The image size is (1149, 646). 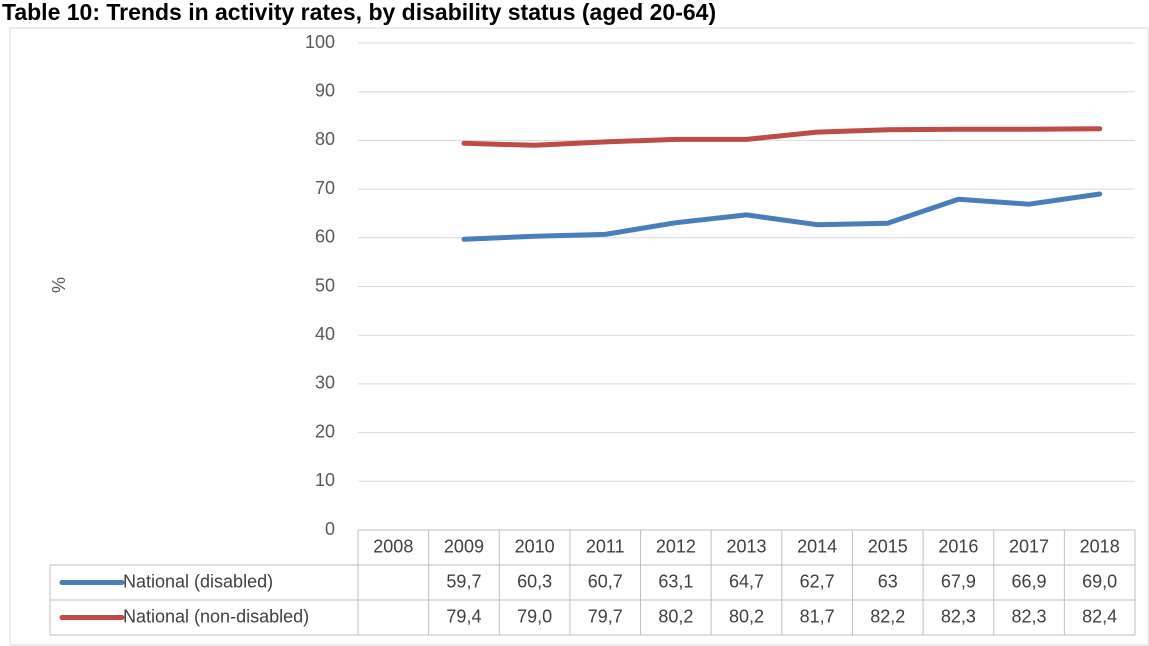 I want to click on y-tick-label: 40, so click(x=325, y=334).